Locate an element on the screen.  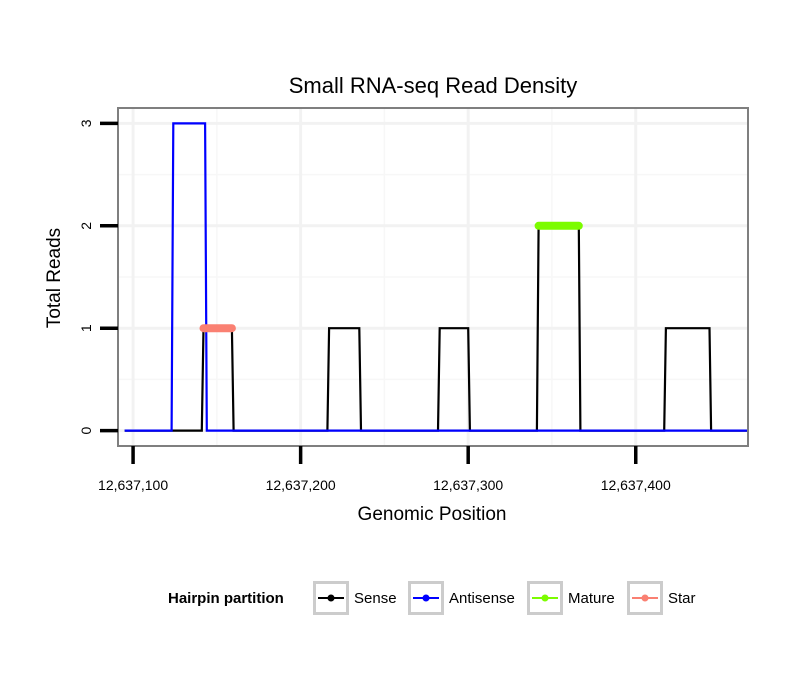
legend-label: Sense is located at coordinates (375, 598).